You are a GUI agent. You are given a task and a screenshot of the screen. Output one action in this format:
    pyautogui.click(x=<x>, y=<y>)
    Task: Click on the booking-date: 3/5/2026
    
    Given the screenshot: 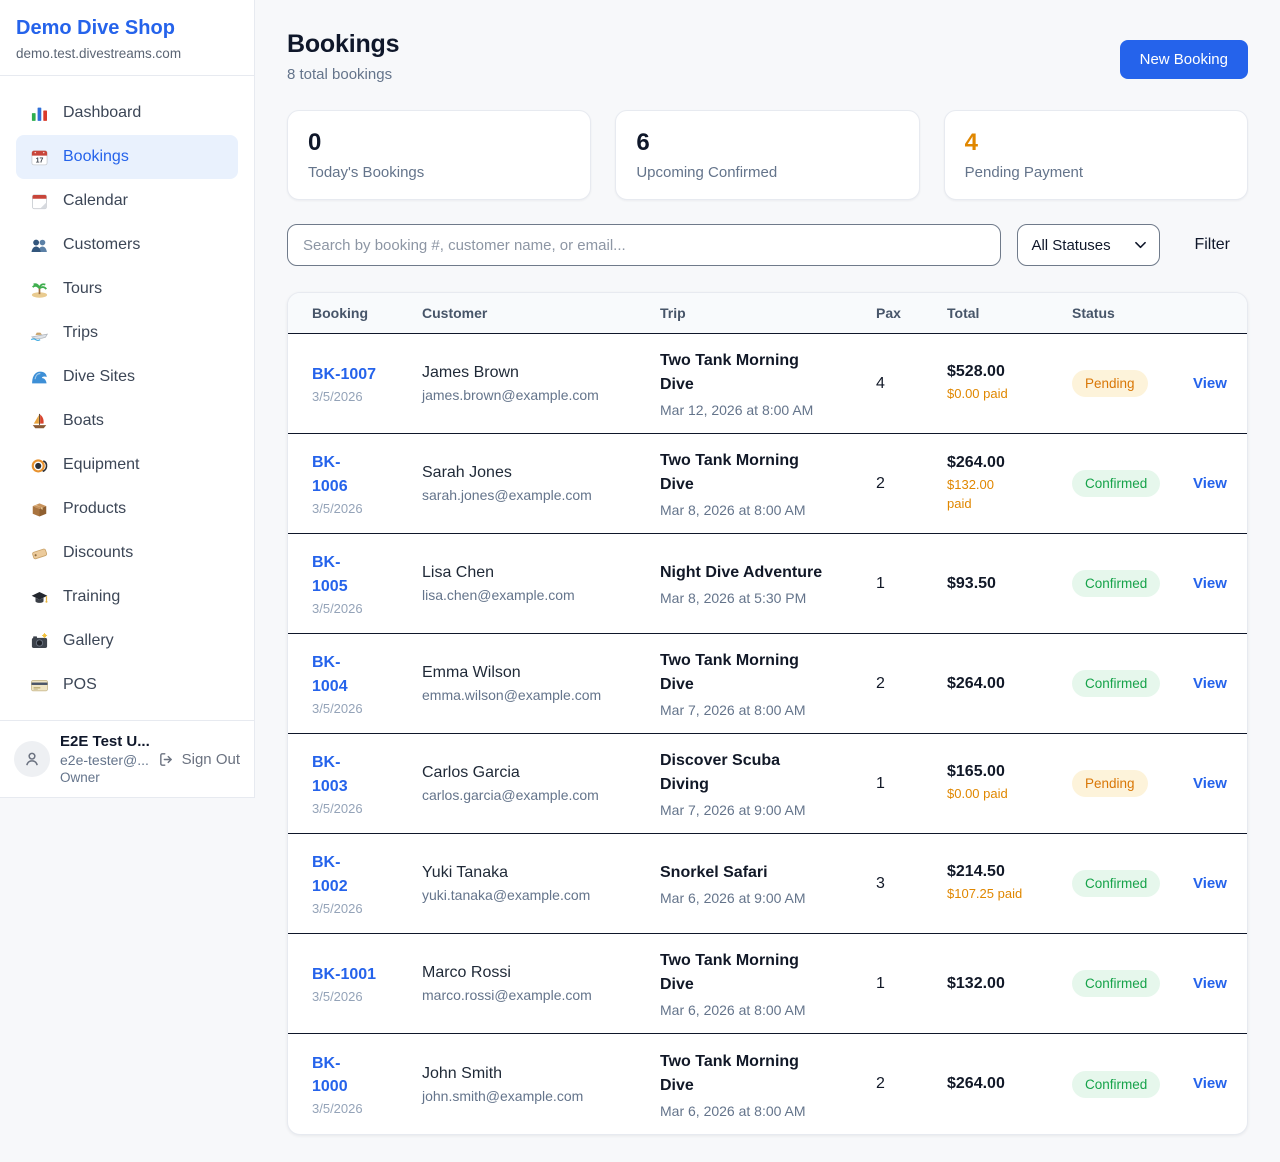 What is the action you would take?
    pyautogui.click(x=337, y=608)
    